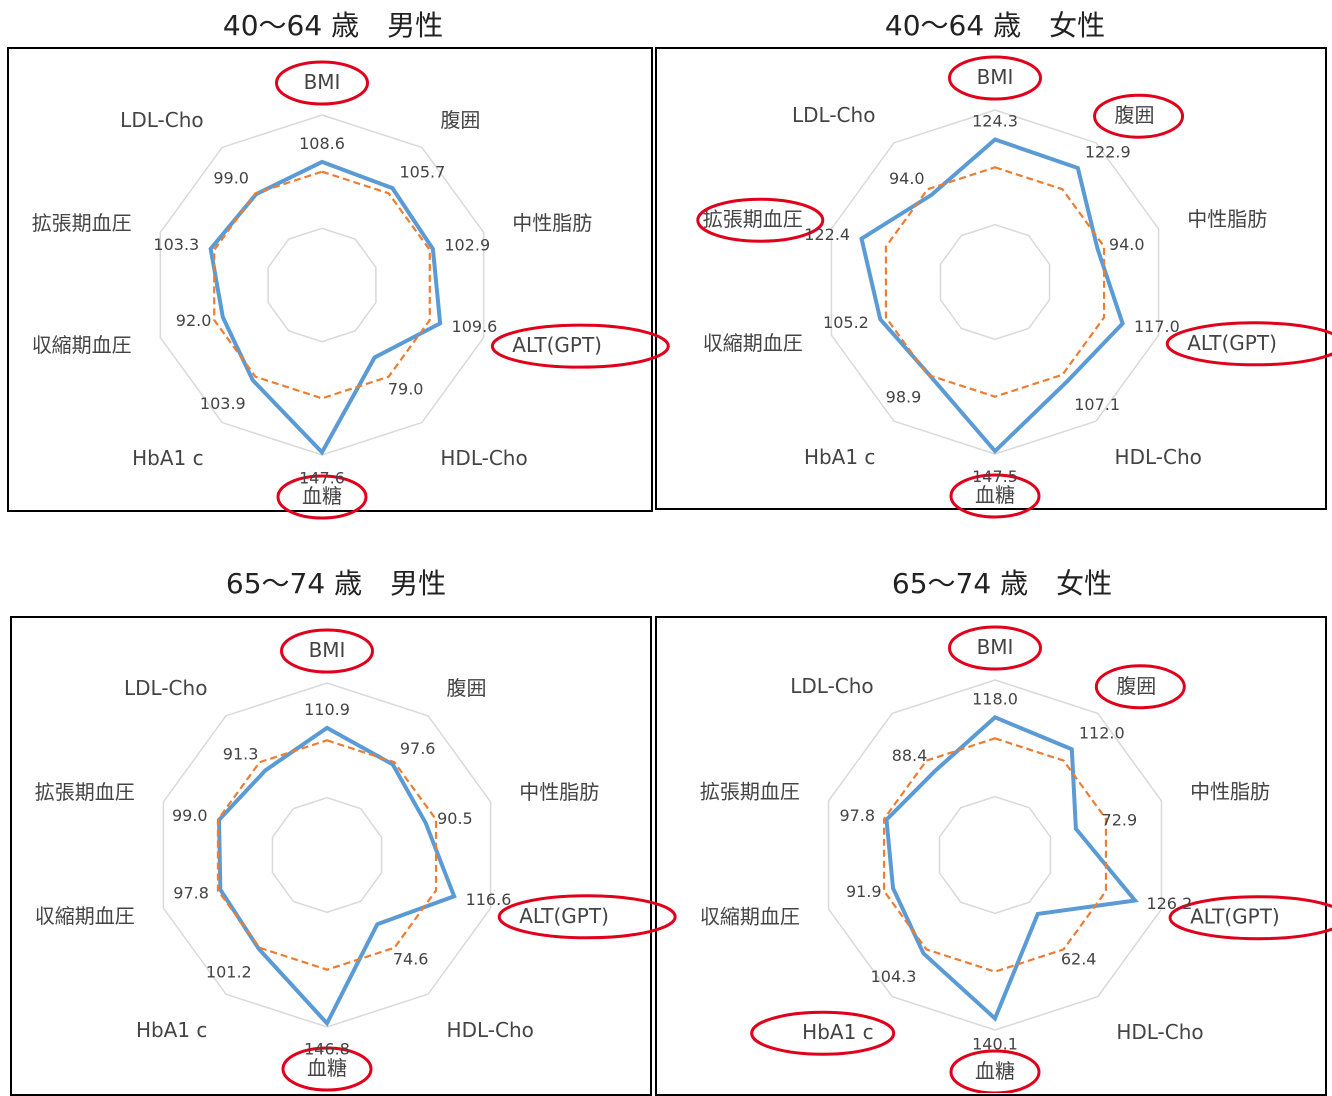 The height and width of the screenshot is (1096, 1332). I want to click on chart3-data-label: 146.8, so click(327, 1048).